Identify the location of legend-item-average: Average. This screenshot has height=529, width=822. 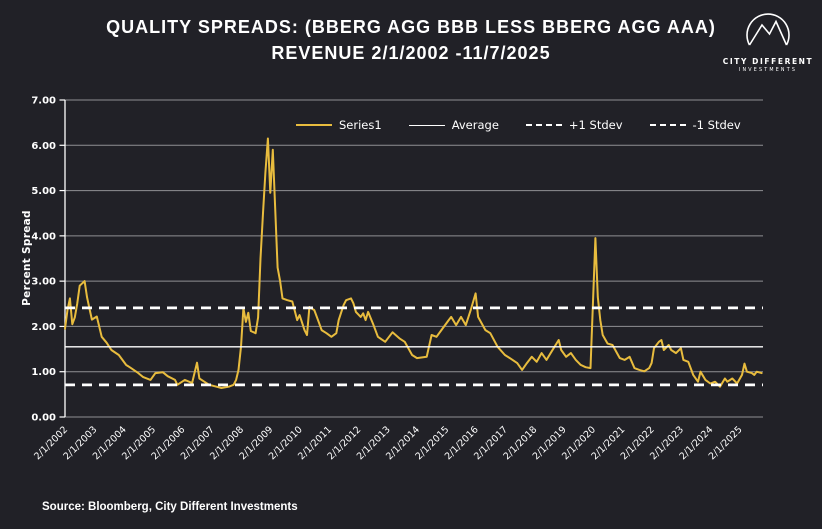
(453, 125).